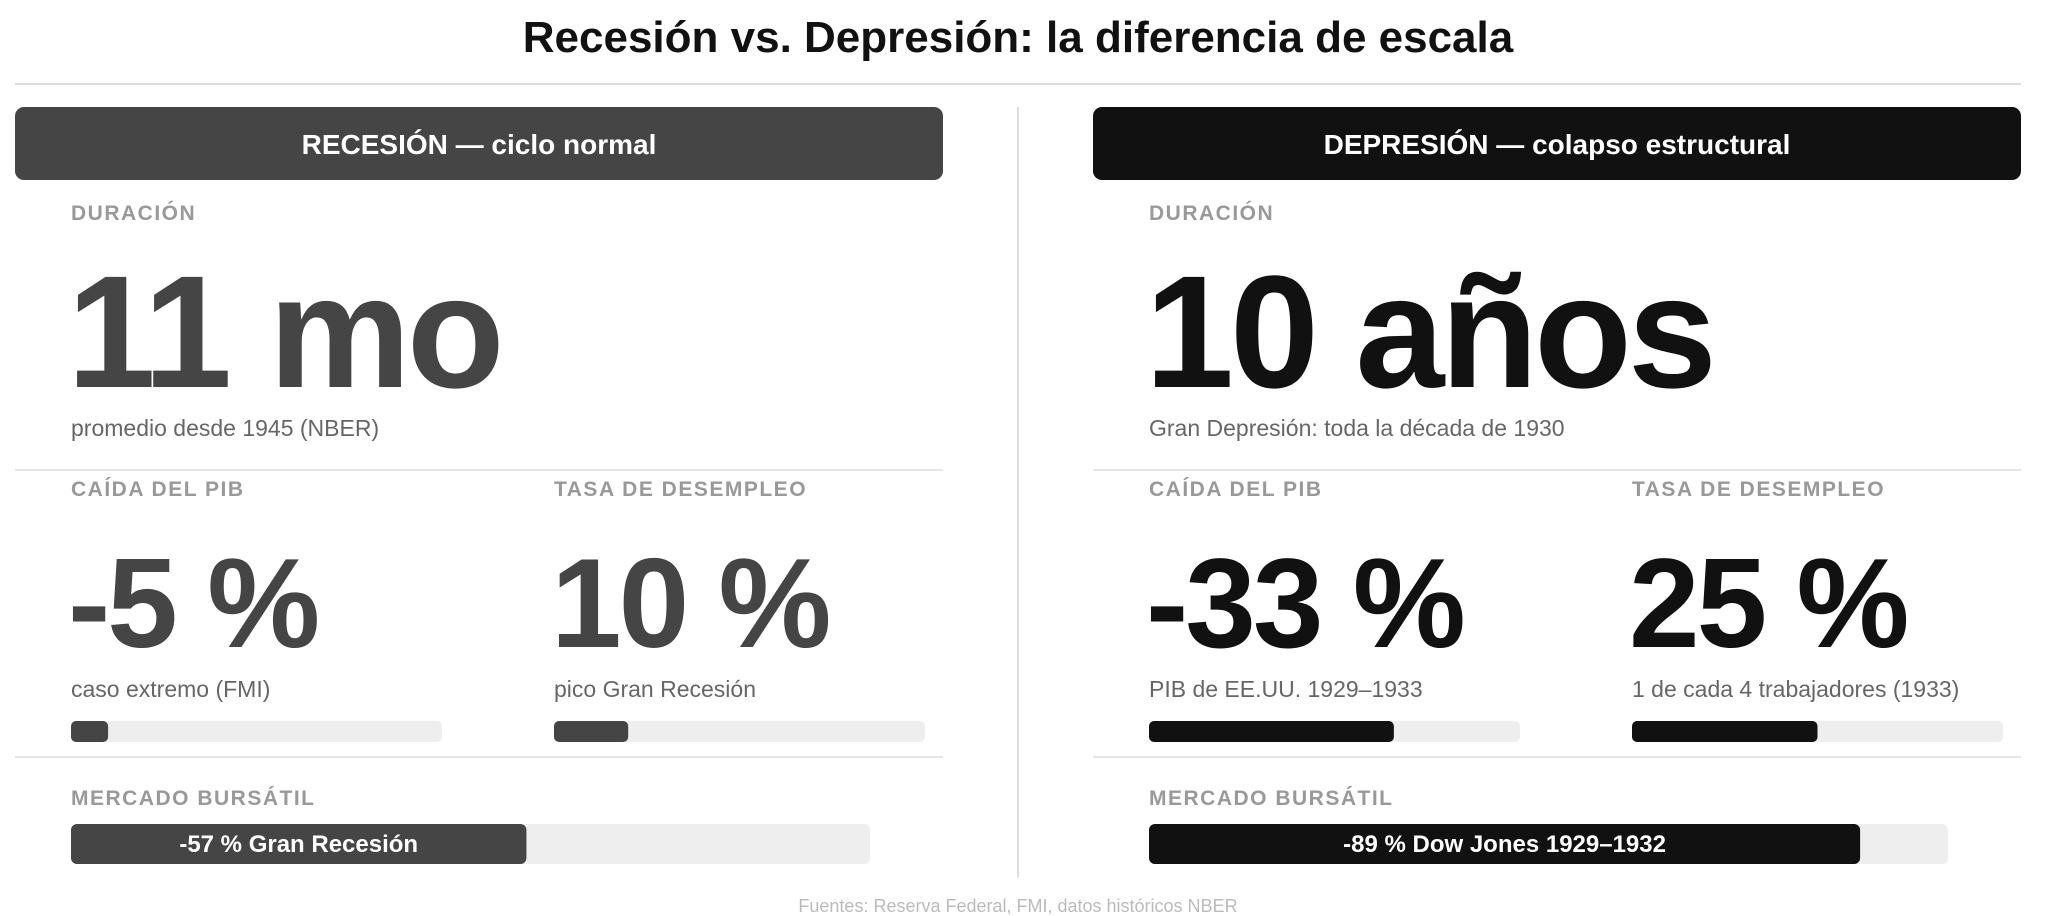  I want to click on duration-value: 10 años, so click(1429, 331).